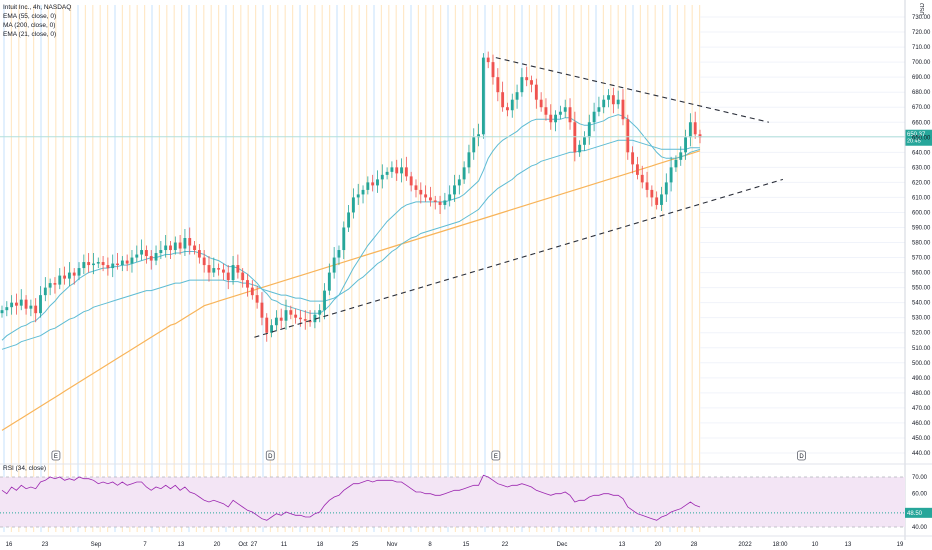 This screenshot has height=550, width=932. Describe the element at coordinates (921, 244) in the screenshot. I see `price-tick: 580.00` at that location.